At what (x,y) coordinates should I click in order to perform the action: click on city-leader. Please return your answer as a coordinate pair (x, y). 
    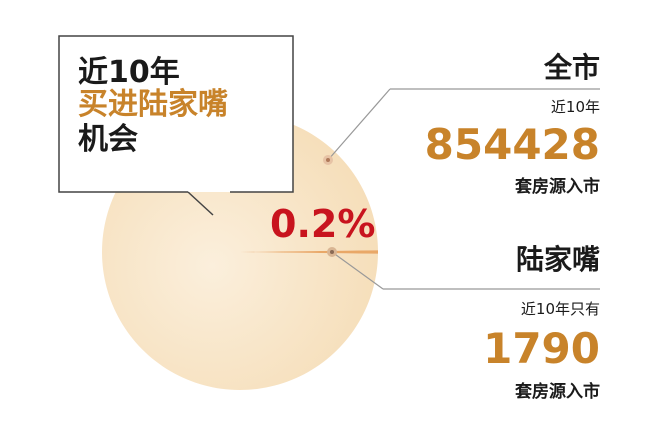
    Looking at the image, I should click on (359, 124).